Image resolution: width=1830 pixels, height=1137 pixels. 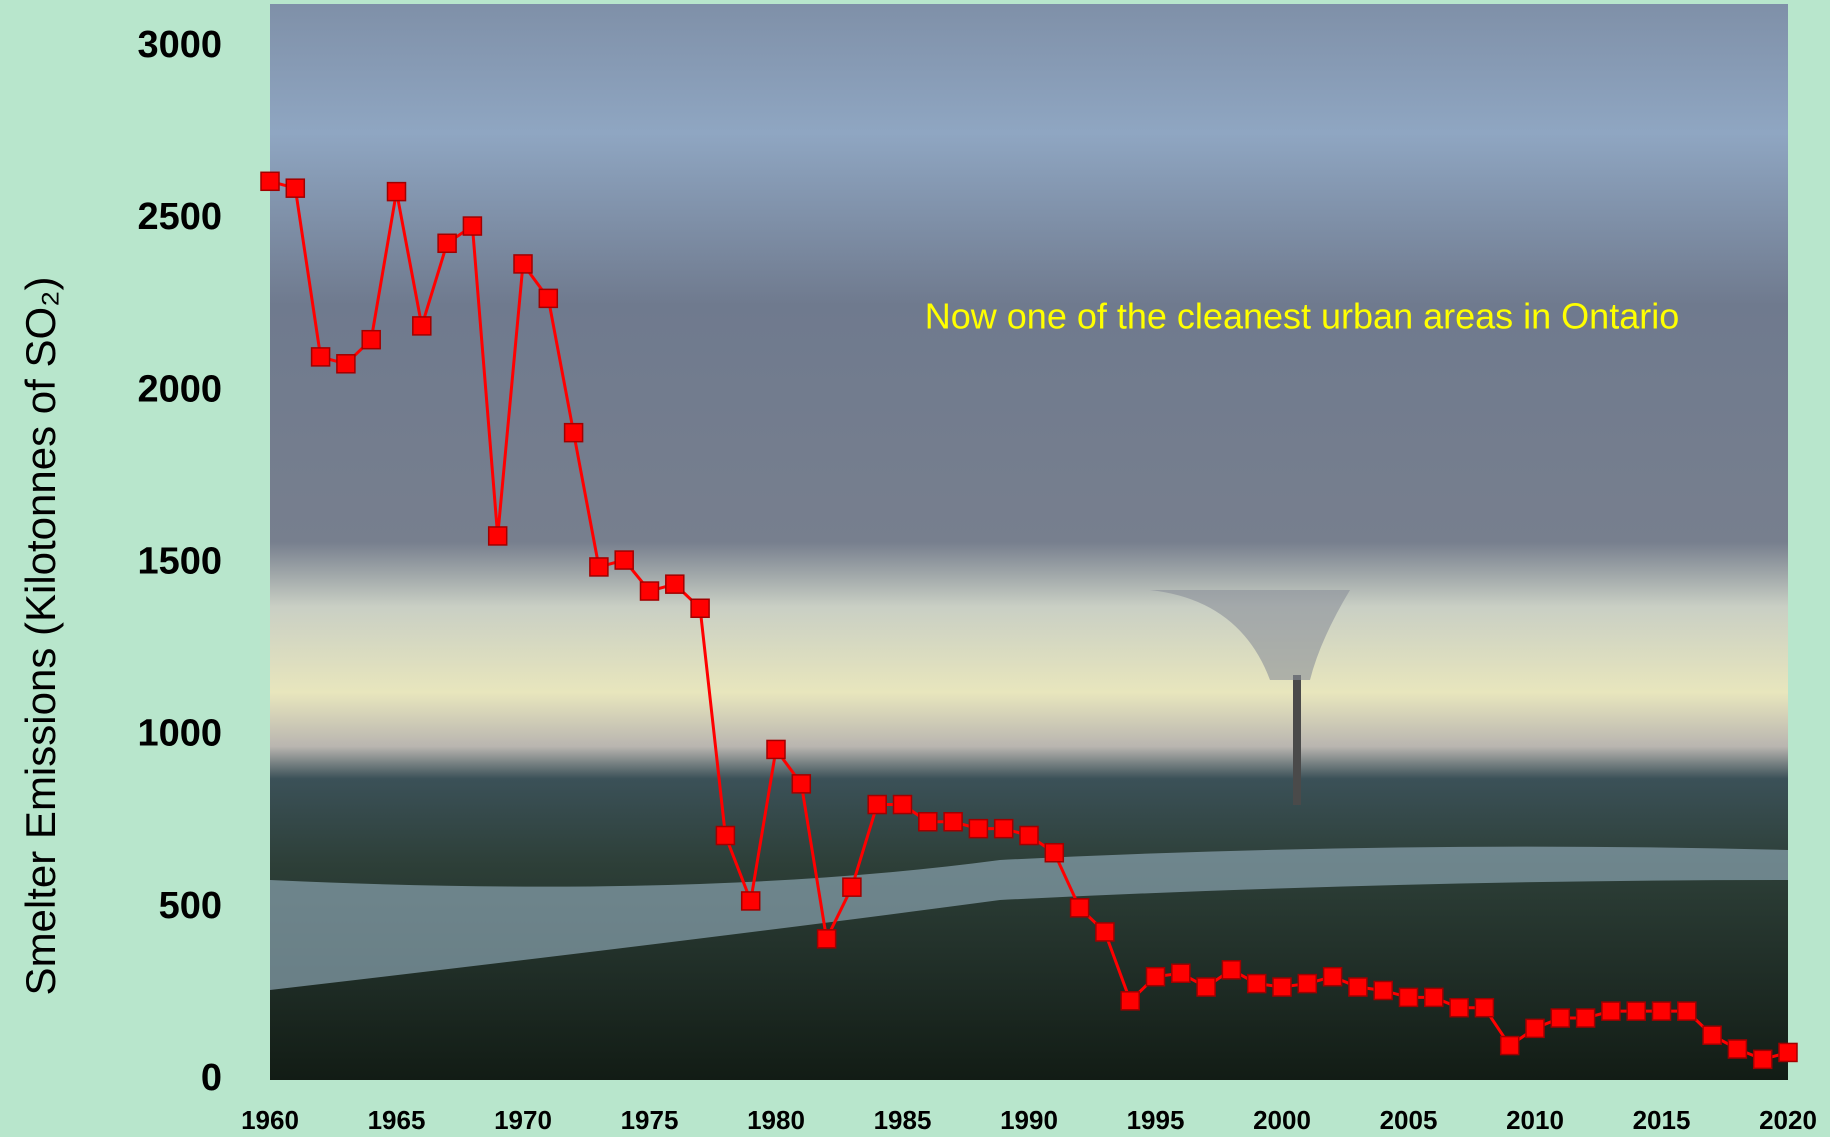 What do you see at coordinates (179, 45) in the screenshot?
I see `y-tick-label: 3000` at bounding box center [179, 45].